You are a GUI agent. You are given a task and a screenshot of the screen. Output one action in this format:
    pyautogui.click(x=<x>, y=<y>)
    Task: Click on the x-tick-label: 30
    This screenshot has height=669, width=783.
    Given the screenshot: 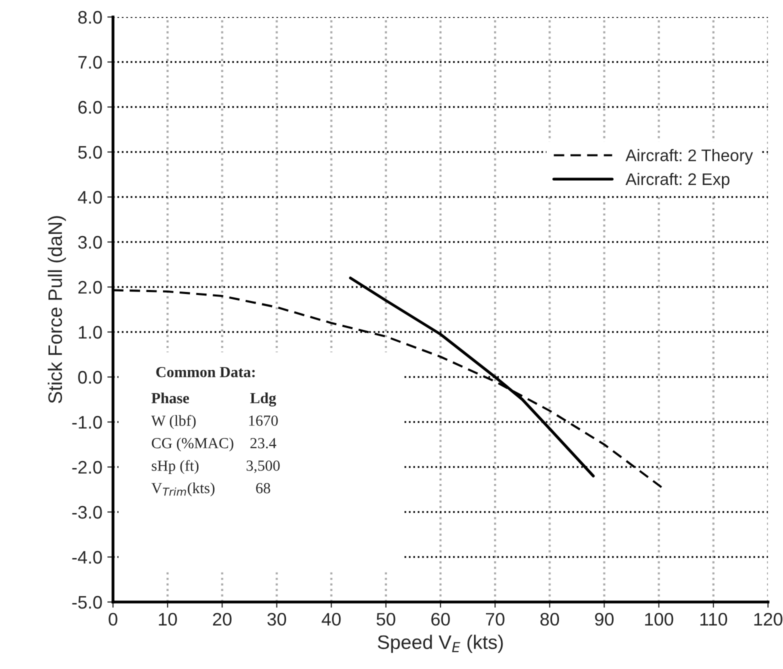 What is the action you would take?
    pyautogui.click(x=276, y=619)
    